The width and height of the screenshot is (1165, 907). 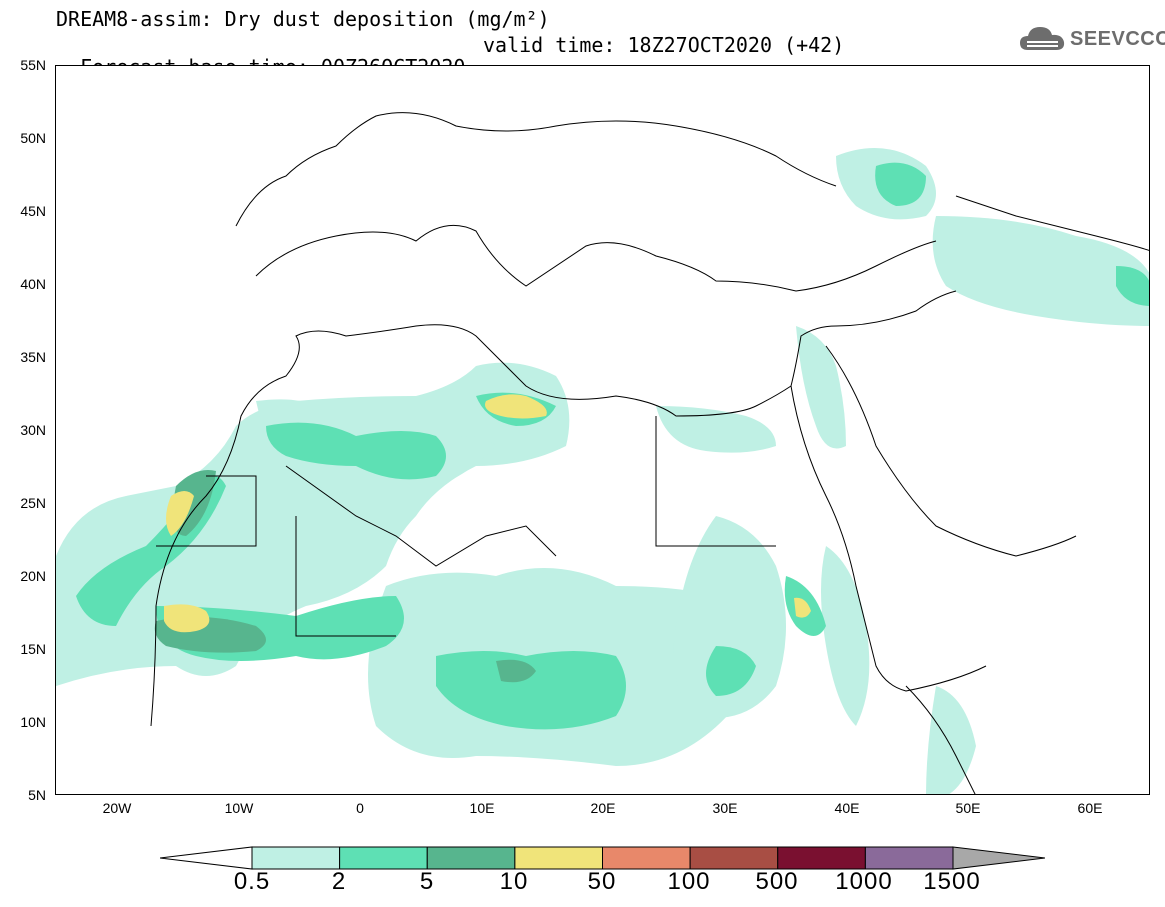 What do you see at coordinates (516, 671) in the screenshot?
I see `shade-niger-core` at bounding box center [516, 671].